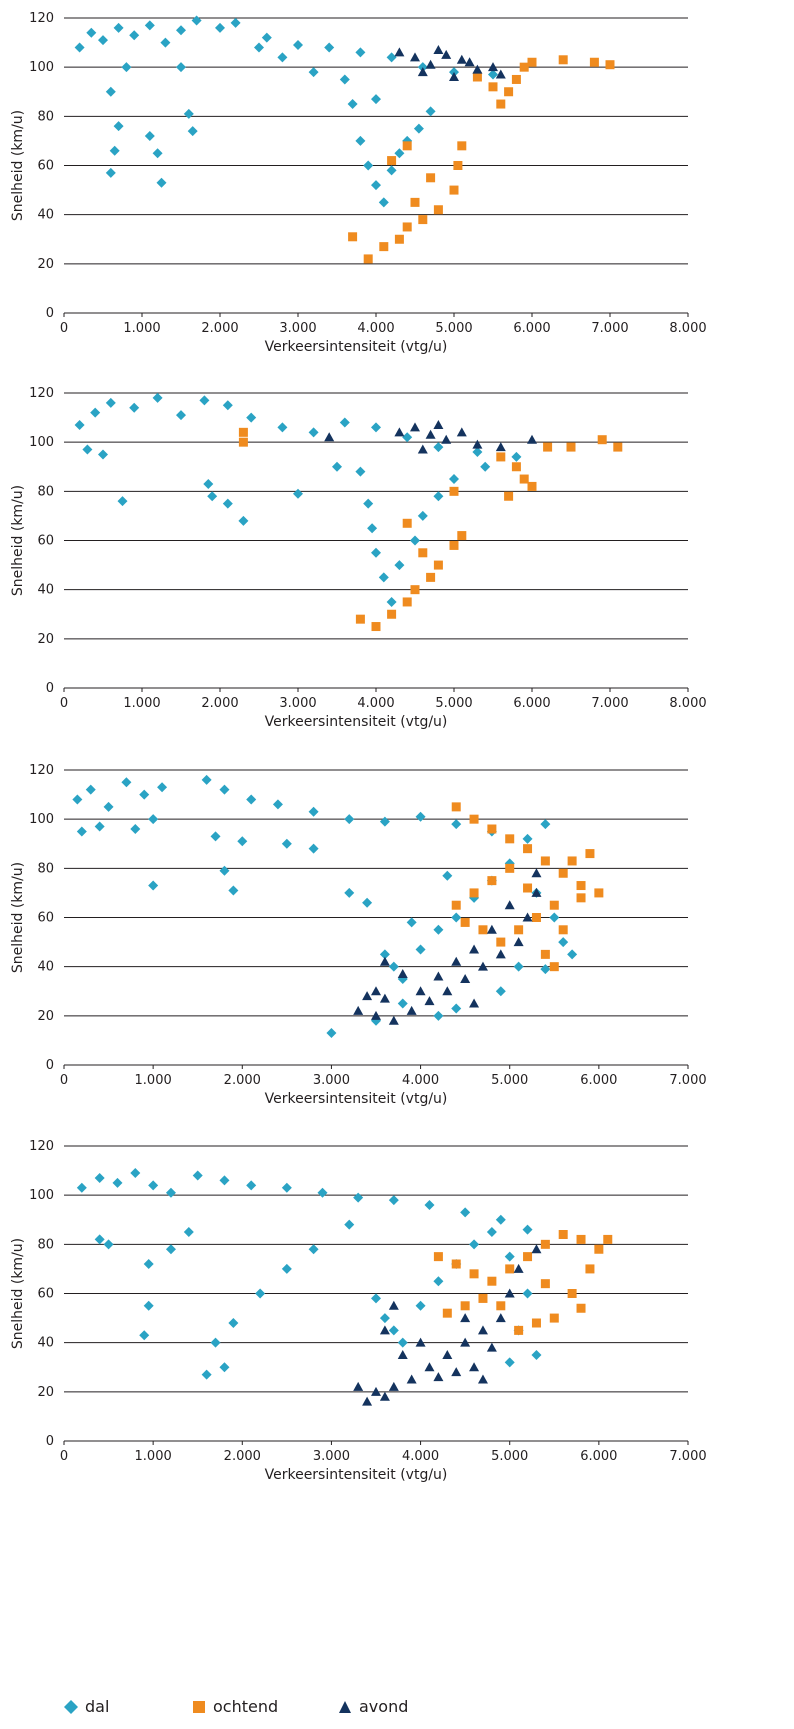  I want to click on y-tick-label: 80, so click(45, 116).